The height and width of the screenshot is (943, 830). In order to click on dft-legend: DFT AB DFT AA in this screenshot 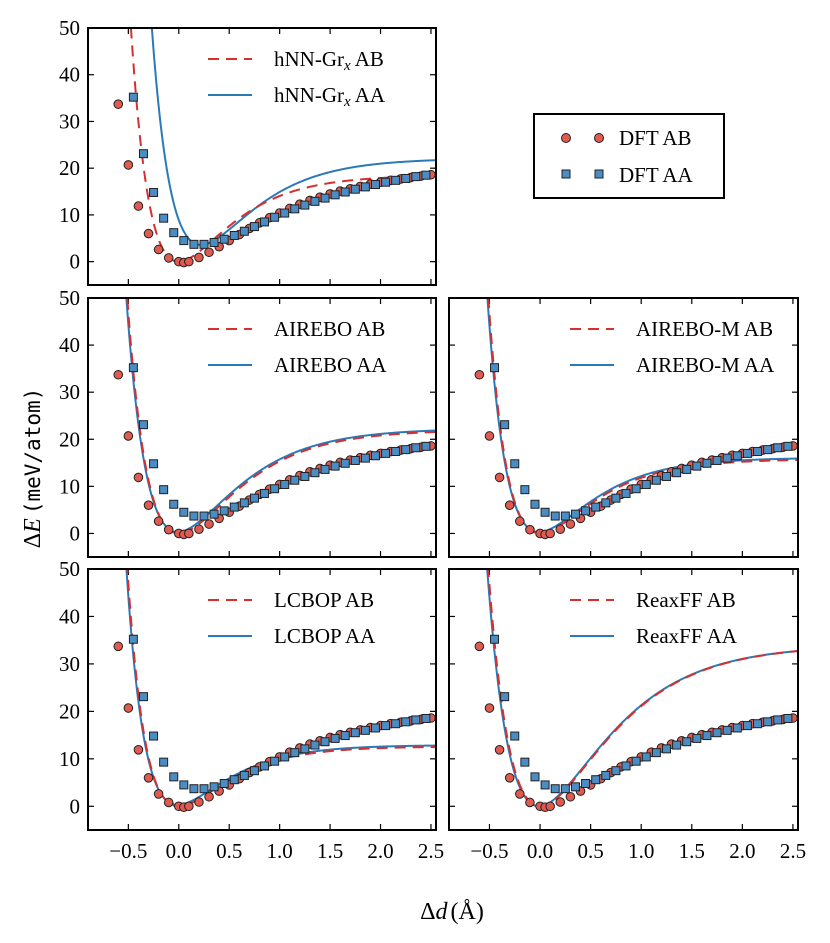, I will do `click(629, 156)`.